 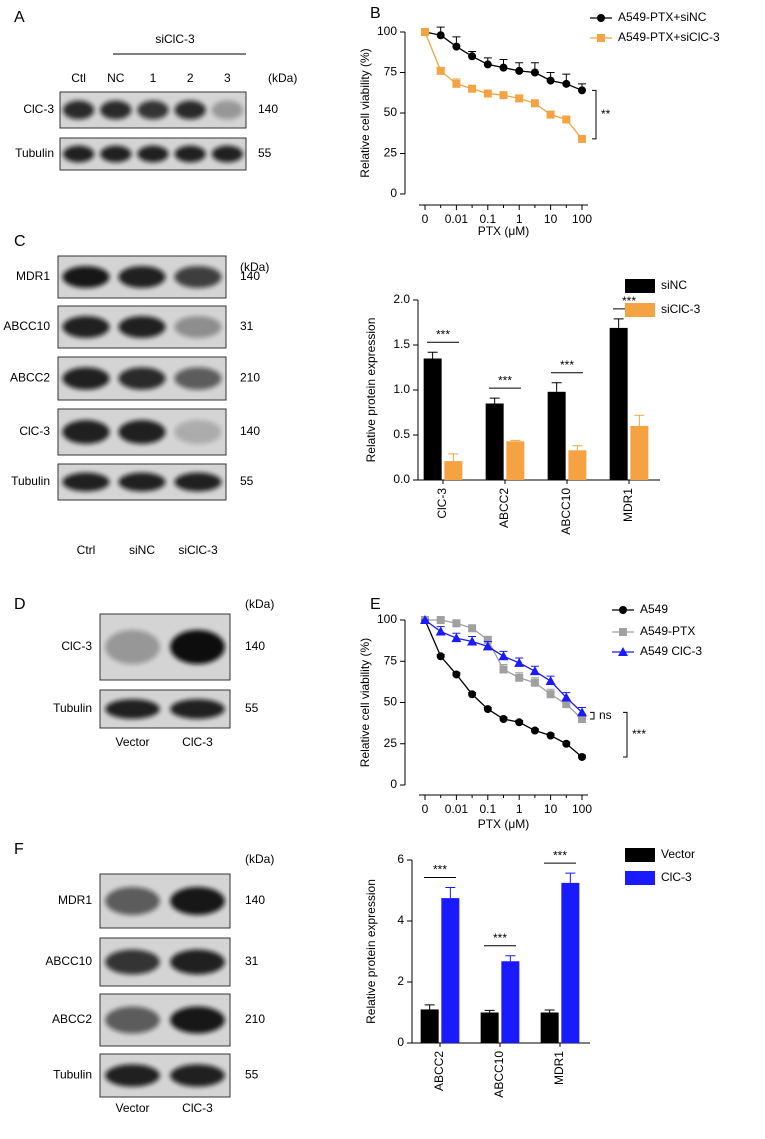 What do you see at coordinates (674, 285) in the screenshot?
I see `legend-label: siNC` at bounding box center [674, 285].